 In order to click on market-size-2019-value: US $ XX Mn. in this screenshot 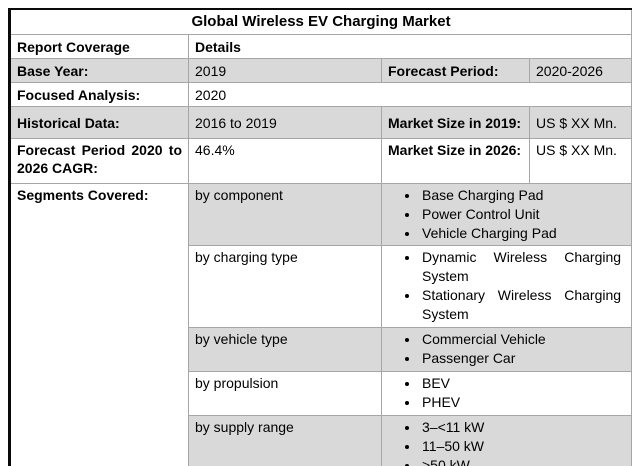, I will do `click(580, 122)`.